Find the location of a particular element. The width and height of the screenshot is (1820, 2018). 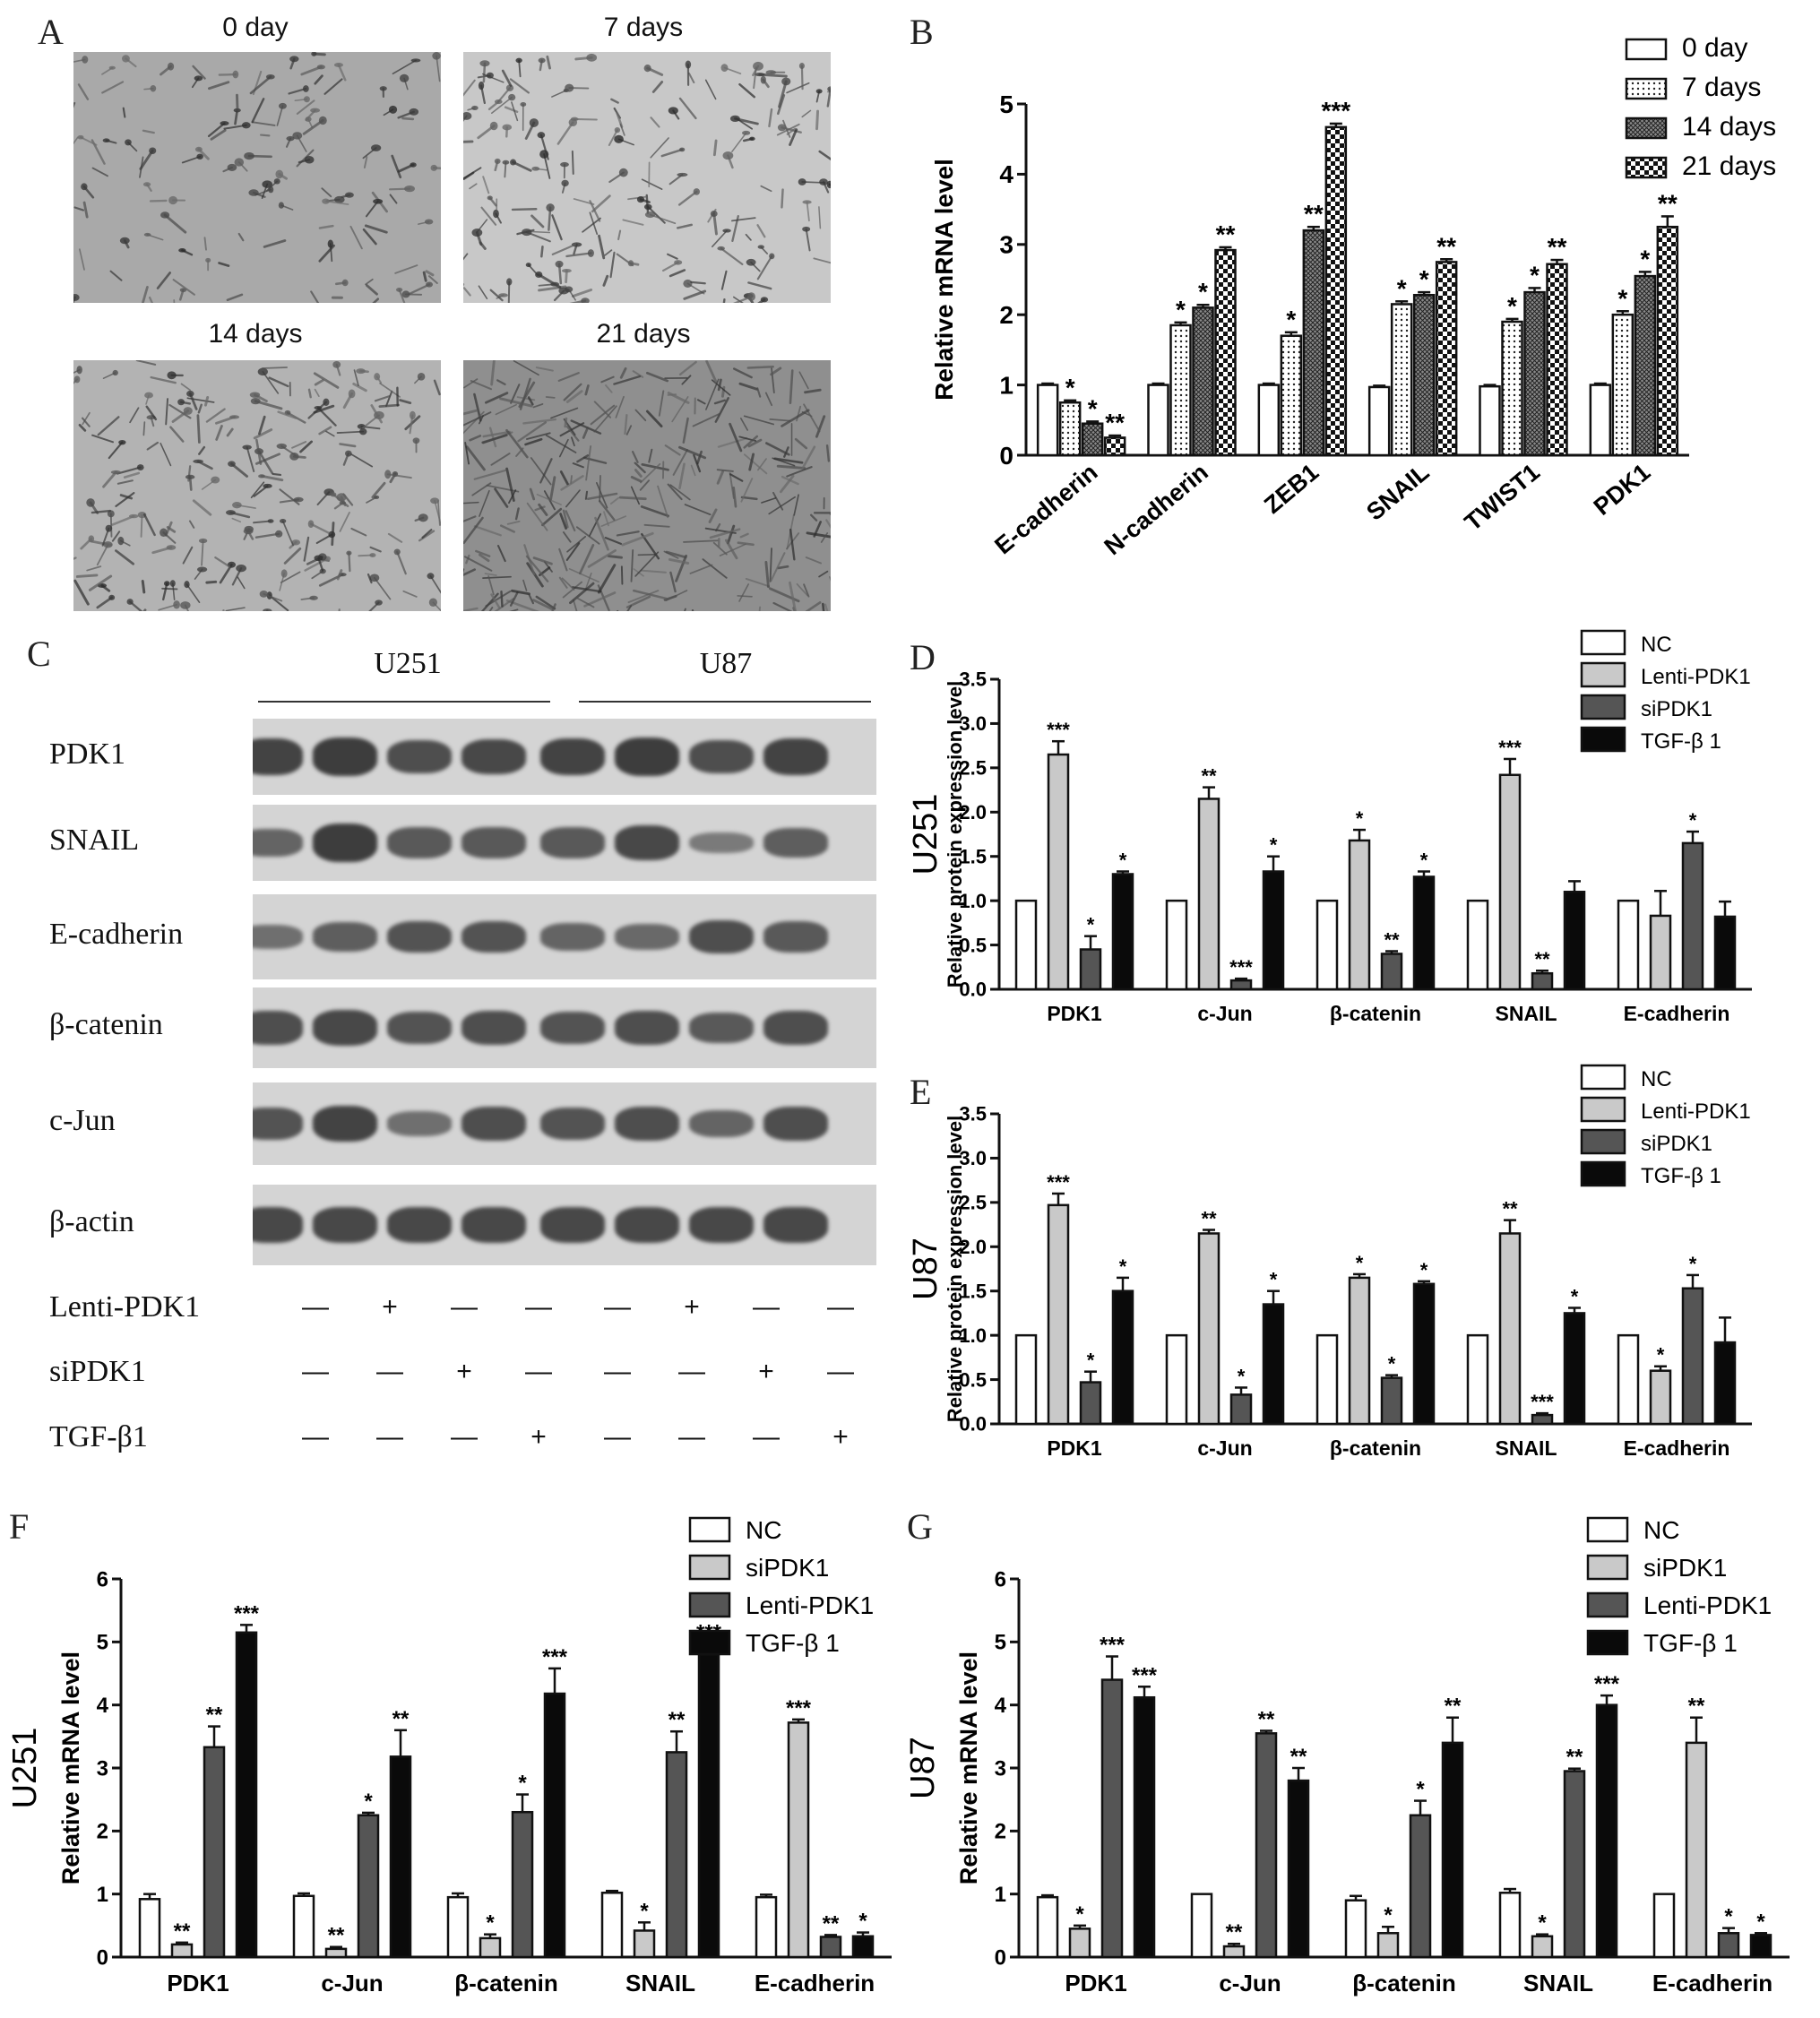

legend-label: Lenti-PDK1 is located at coordinates (1696, 1112).